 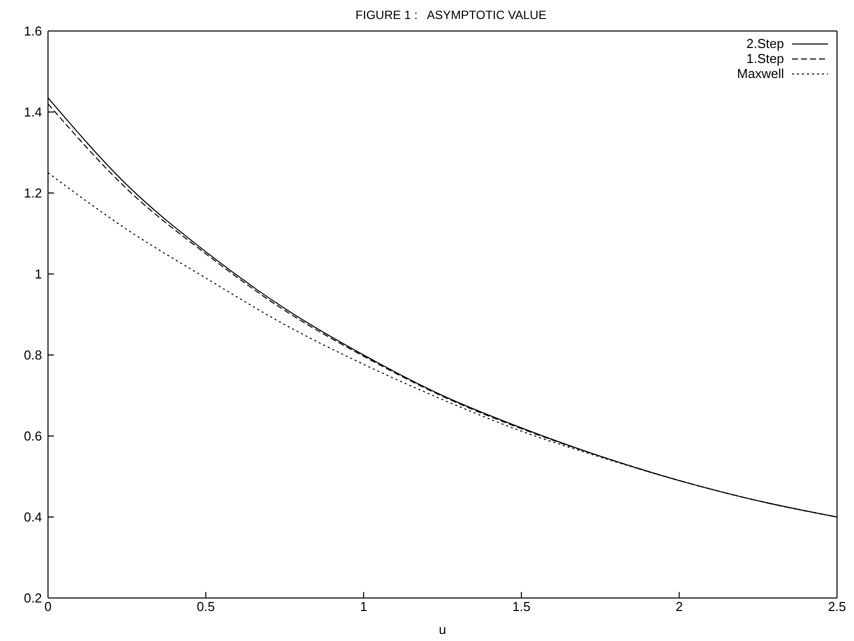 I want to click on y-tick-label: 0.2, so click(x=33, y=598).